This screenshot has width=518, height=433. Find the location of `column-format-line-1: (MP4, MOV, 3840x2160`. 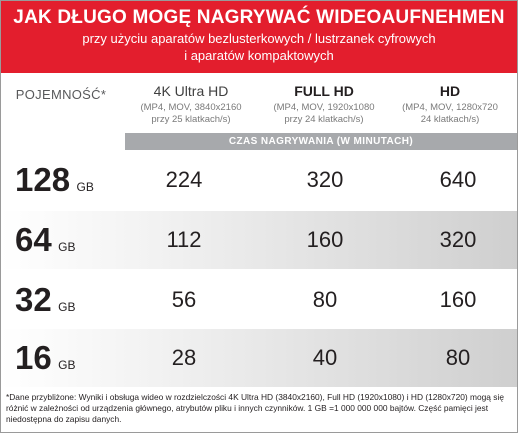

column-format-line-1: (MP4, MOV, 3840x2160 is located at coordinates (191, 107).